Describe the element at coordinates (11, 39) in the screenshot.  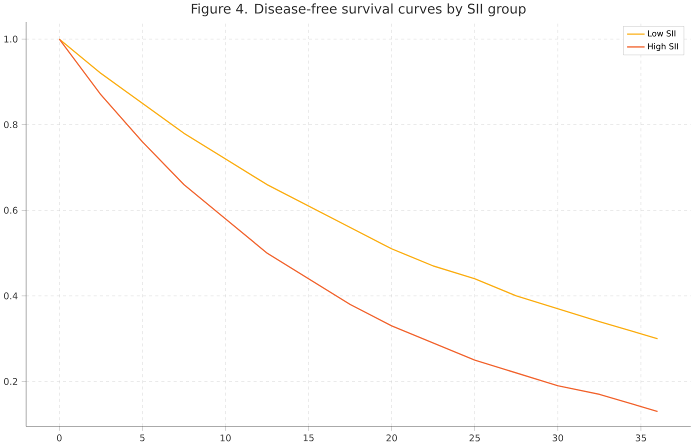
I see `y-tick-label: 1.0` at that location.